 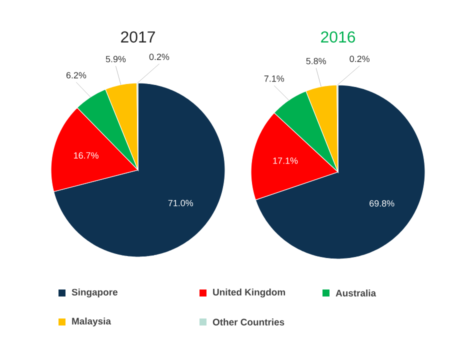 What do you see at coordinates (95, 293) in the screenshot?
I see `legend-label: Singapore` at bounding box center [95, 293].